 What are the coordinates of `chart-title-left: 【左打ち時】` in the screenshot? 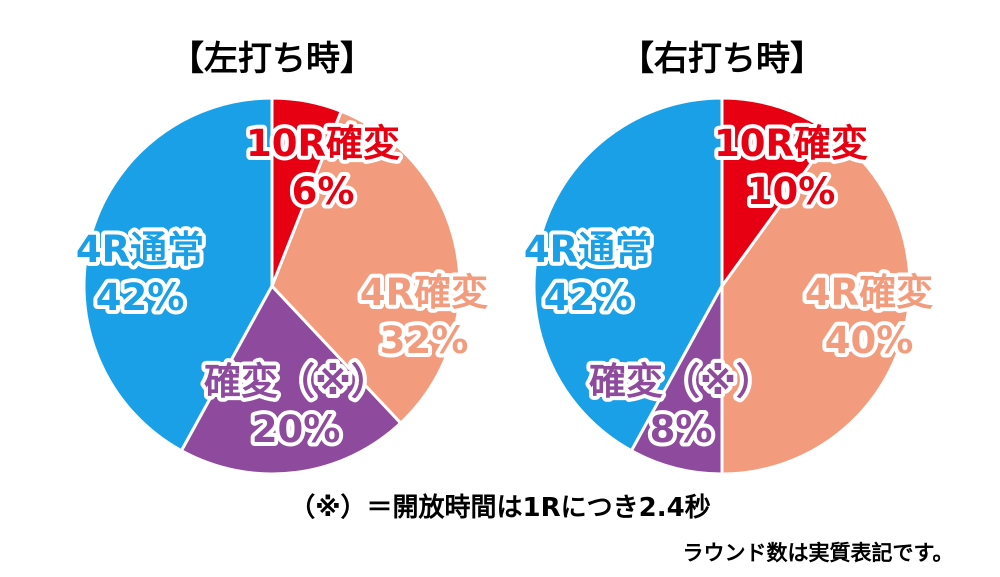 It's located at (272, 59).